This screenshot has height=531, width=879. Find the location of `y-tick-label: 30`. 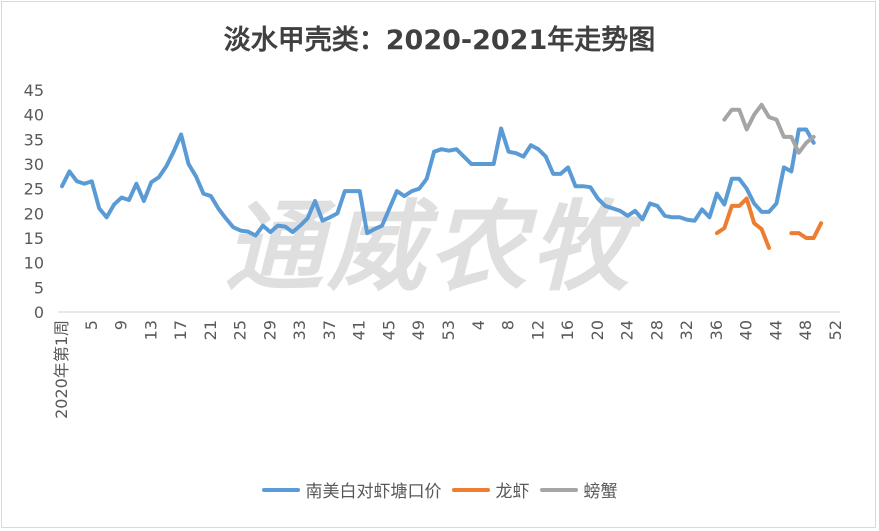

y-tick-label: 30 is located at coordinates (34, 164).